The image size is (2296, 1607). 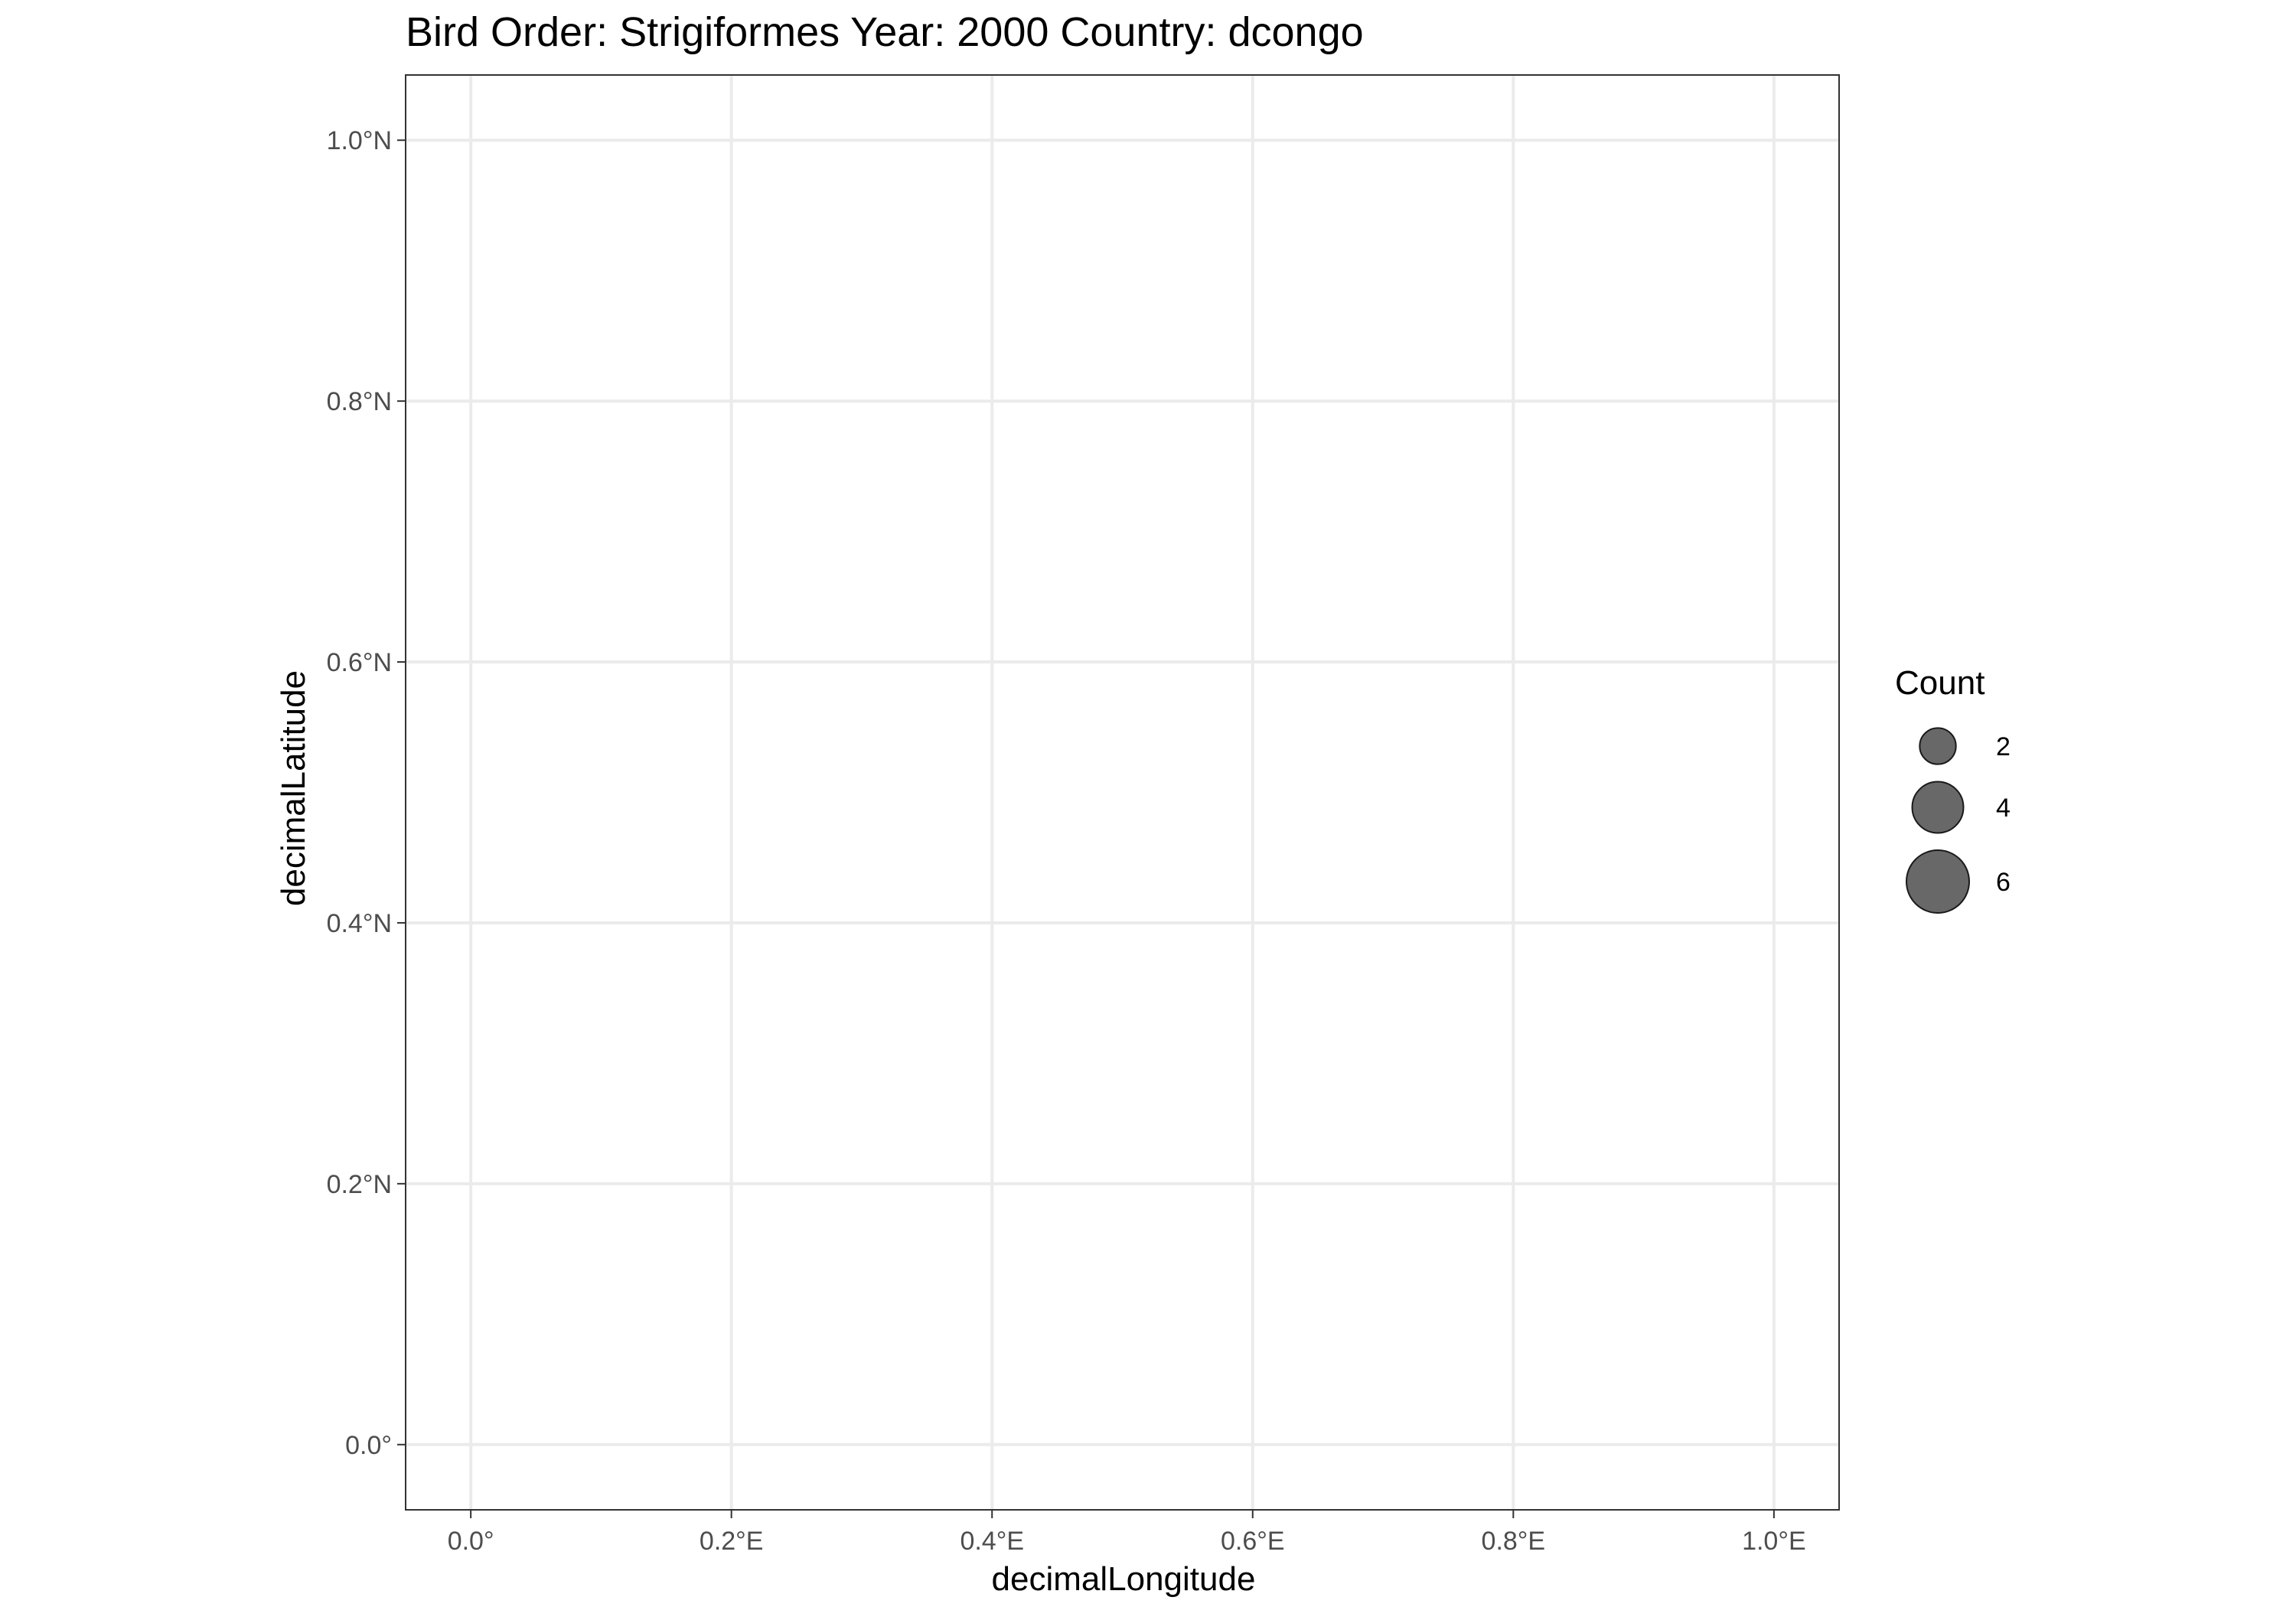 What do you see at coordinates (471, 1541) in the screenshot?
I see `x-tick-label-0: 0.0°` at bounding box center [471, 1541].